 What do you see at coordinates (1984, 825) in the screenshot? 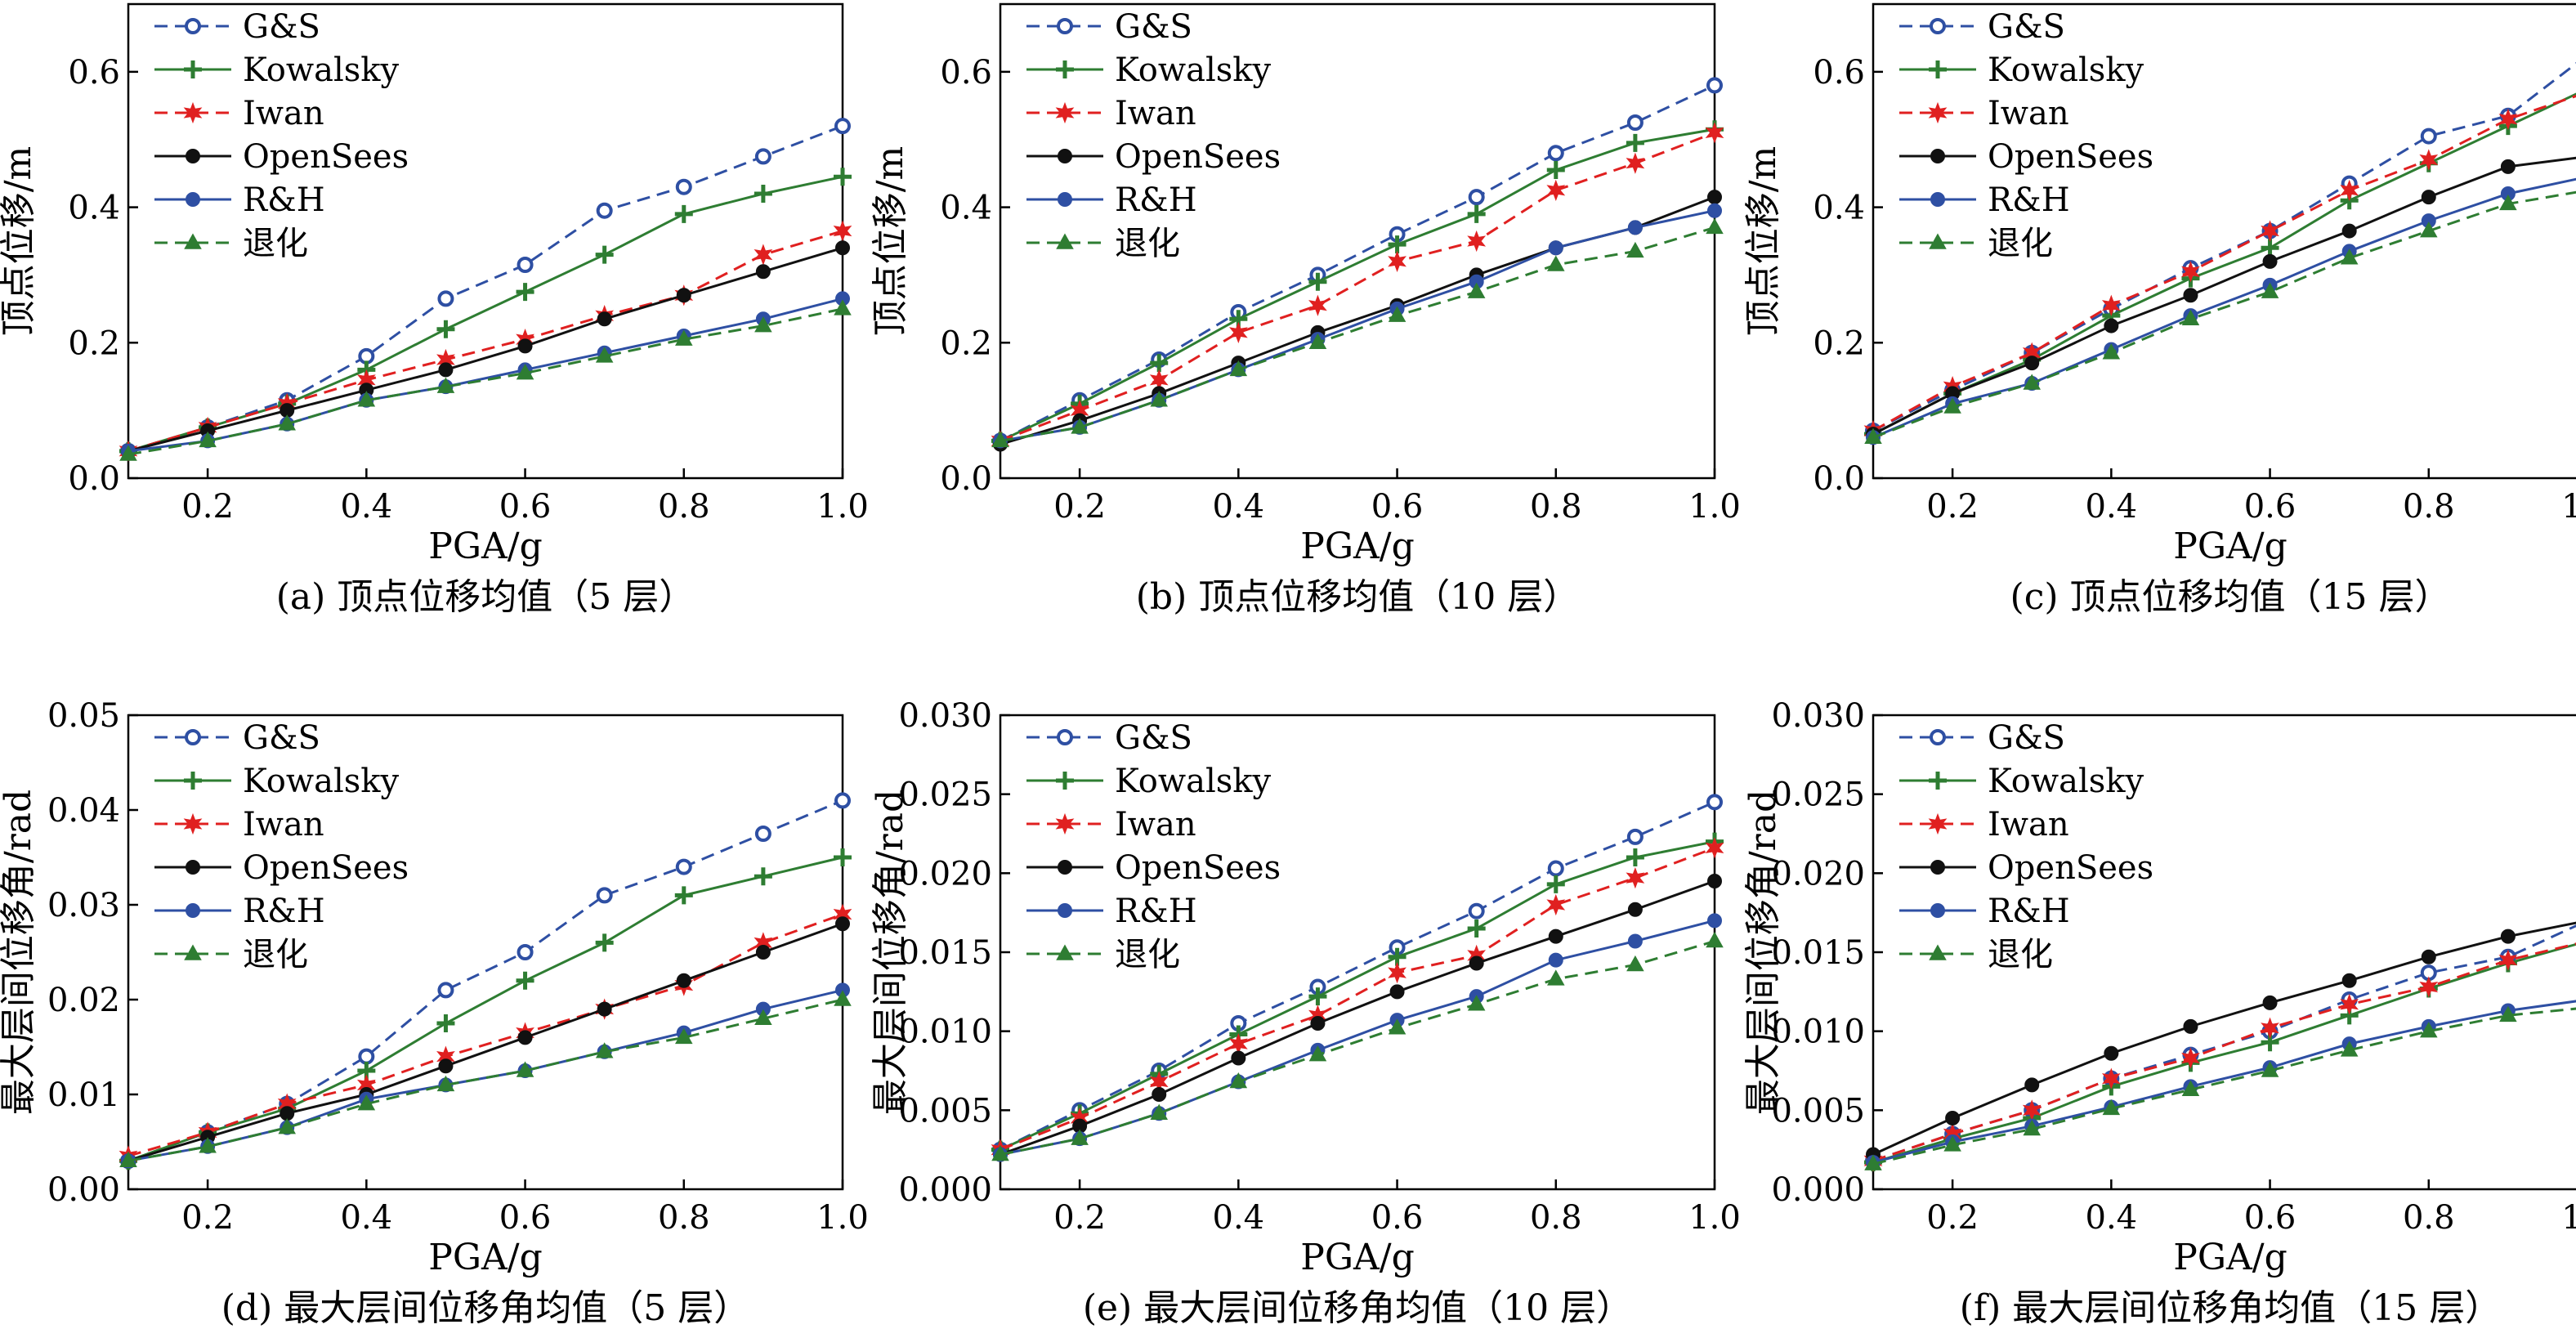
I see `legend-item: Iwan` at bounding box center [1984, 825].